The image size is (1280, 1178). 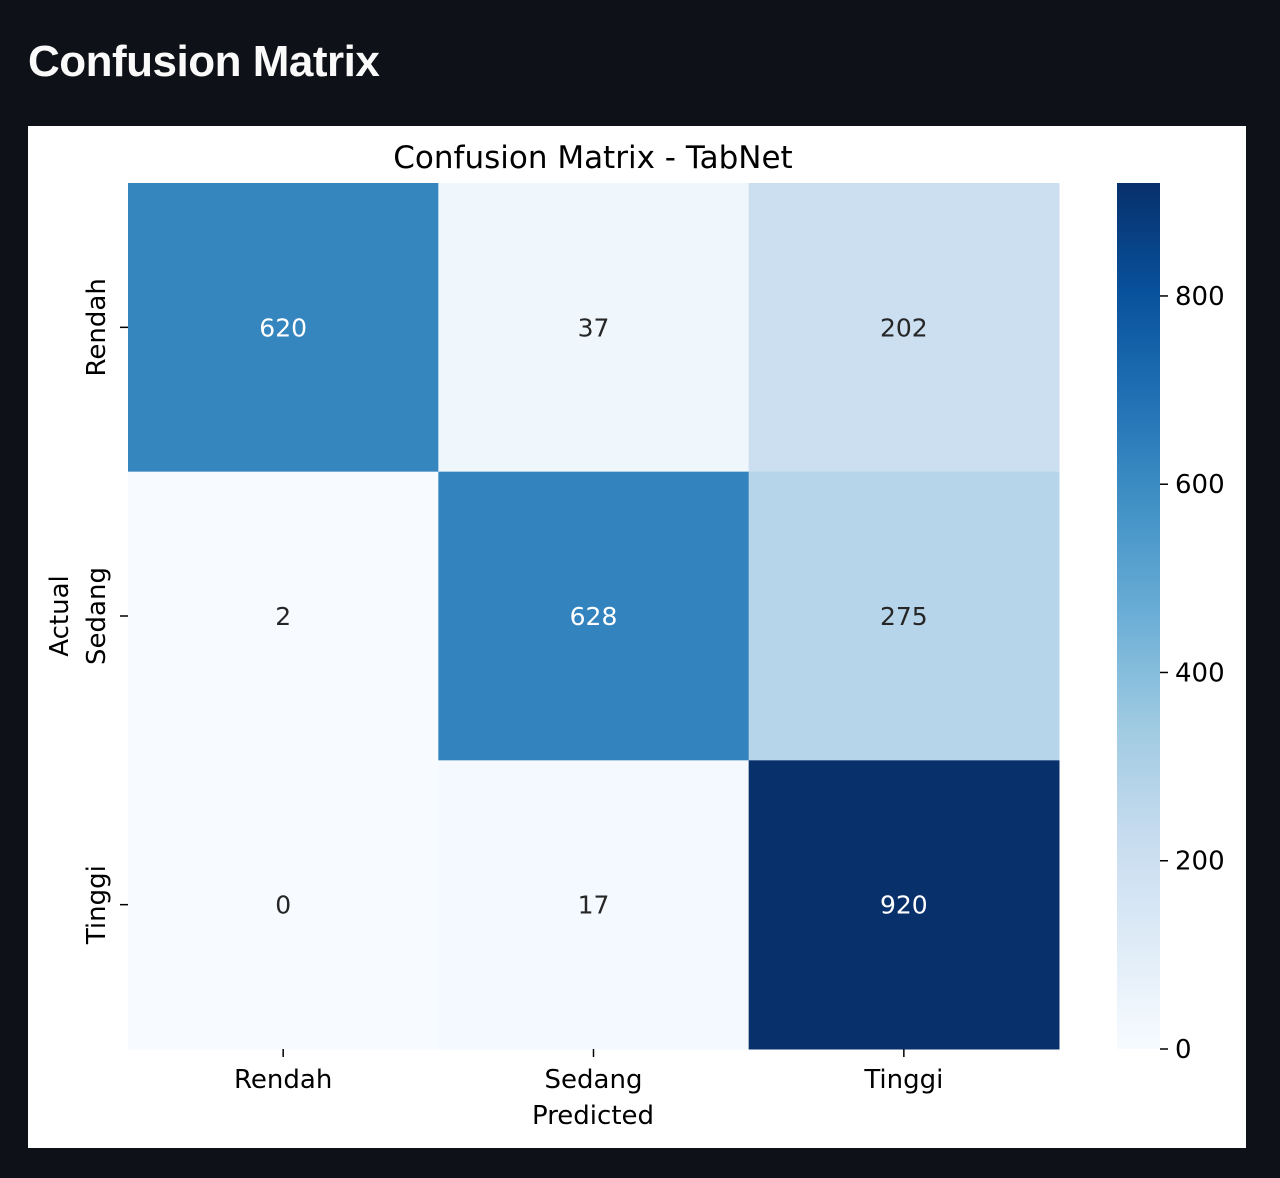 I want to click on colorbar-tick-label: 600, so click(x=1200, y=485).